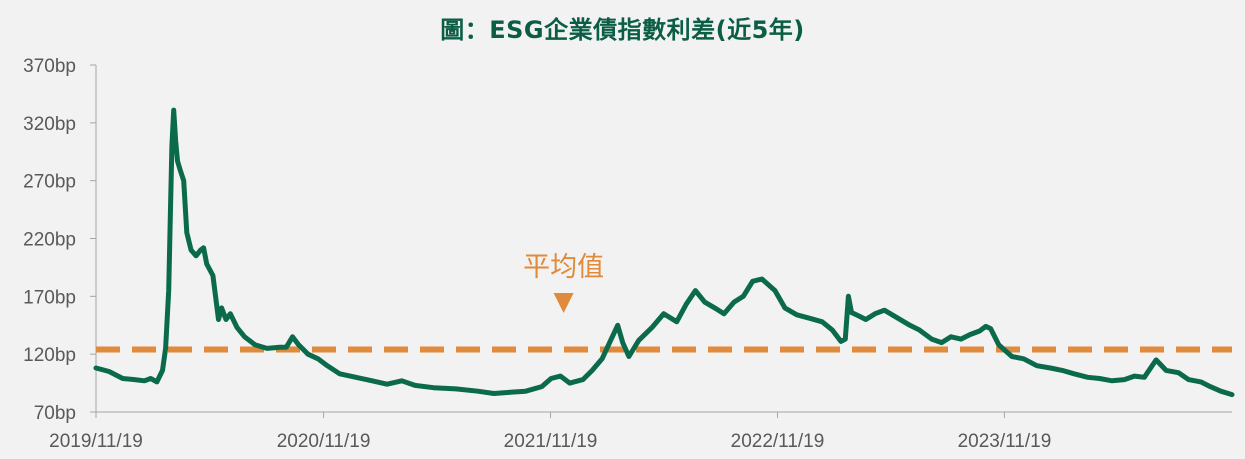 The height and width of the screenshot is (459, 1245). Describe the element at coordinates (49, 297) in the screenshot. I see `y-tick-label: 170bp` at that location.